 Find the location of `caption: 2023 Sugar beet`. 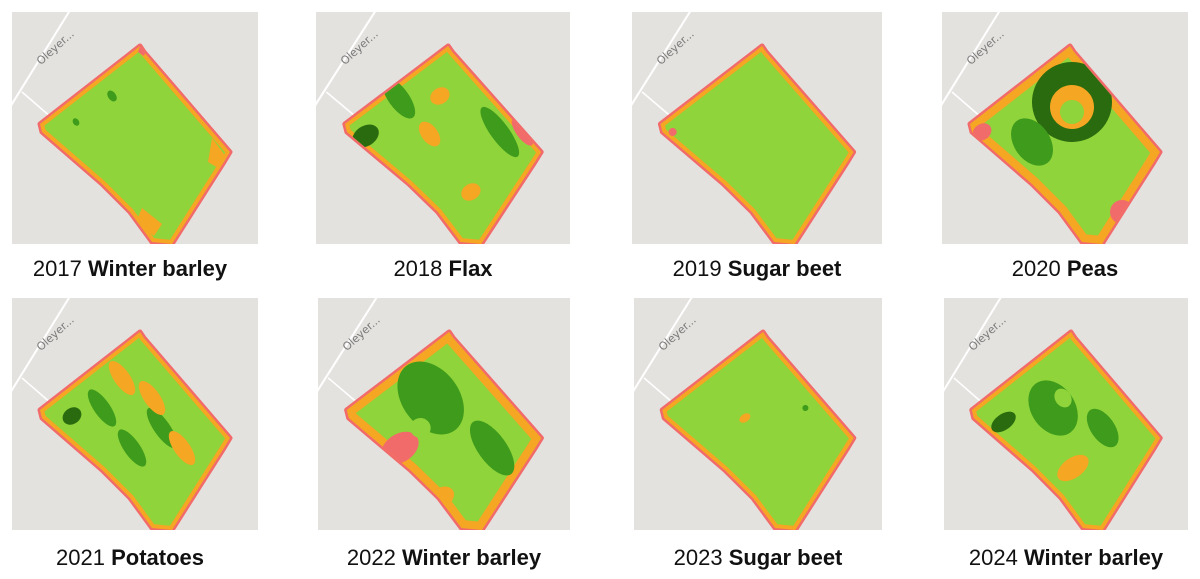

caption: 2023 Sugar beet is located at coordinates (758, 558).